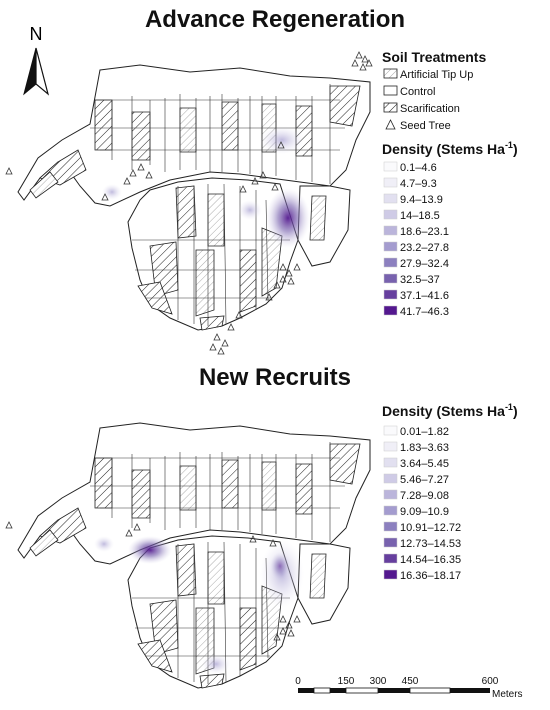  I want to click on legend-heading-soil: Soil Treatments, so click(434, 57).